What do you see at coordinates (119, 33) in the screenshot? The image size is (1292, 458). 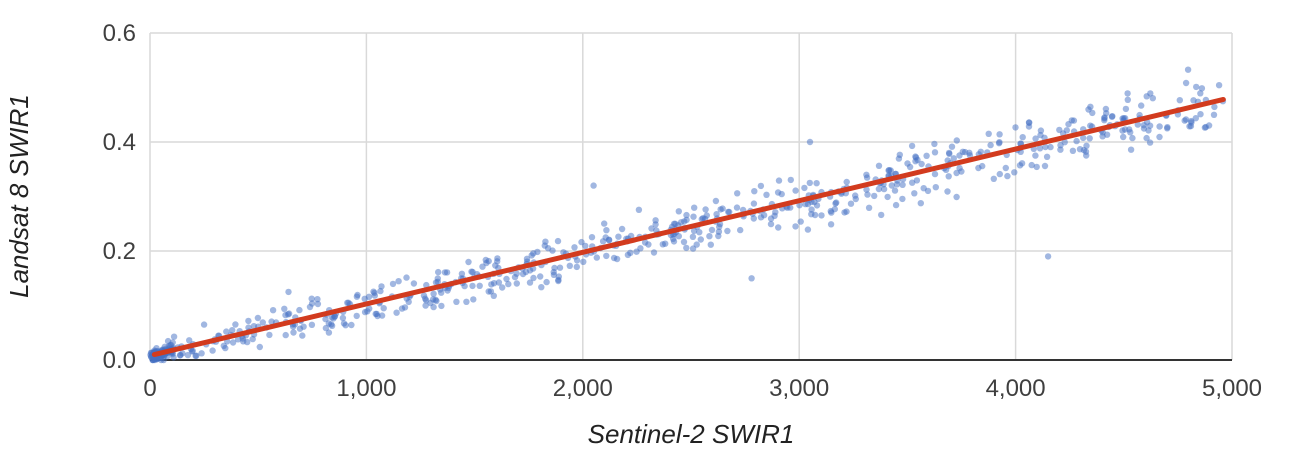 I see `y-tick-label: 0.6` at bounding box center [119, 33].